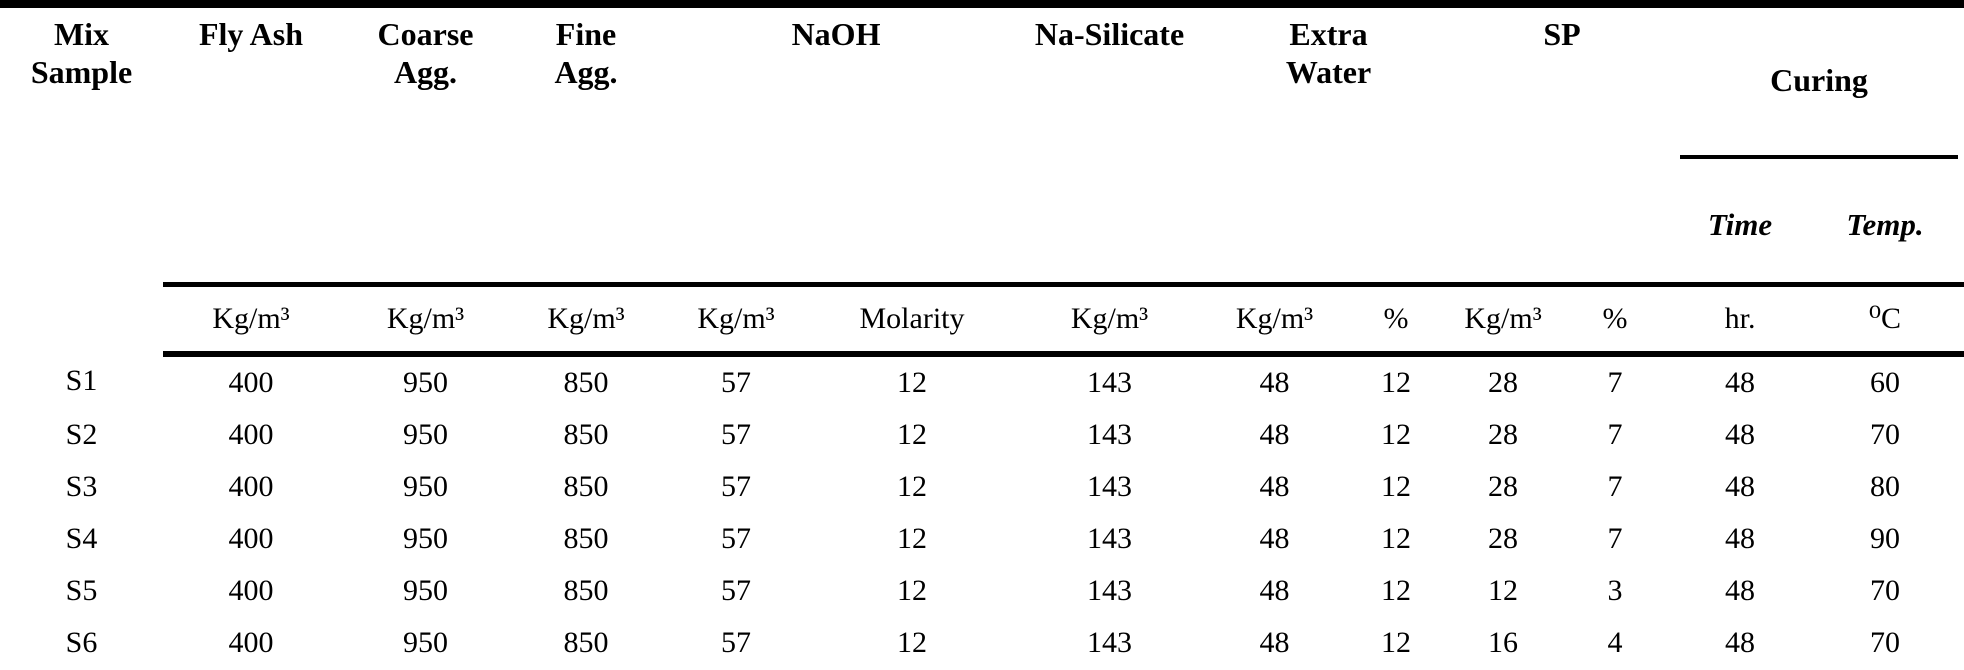  I want to click on data-cell: 16, so click(1503, 642).